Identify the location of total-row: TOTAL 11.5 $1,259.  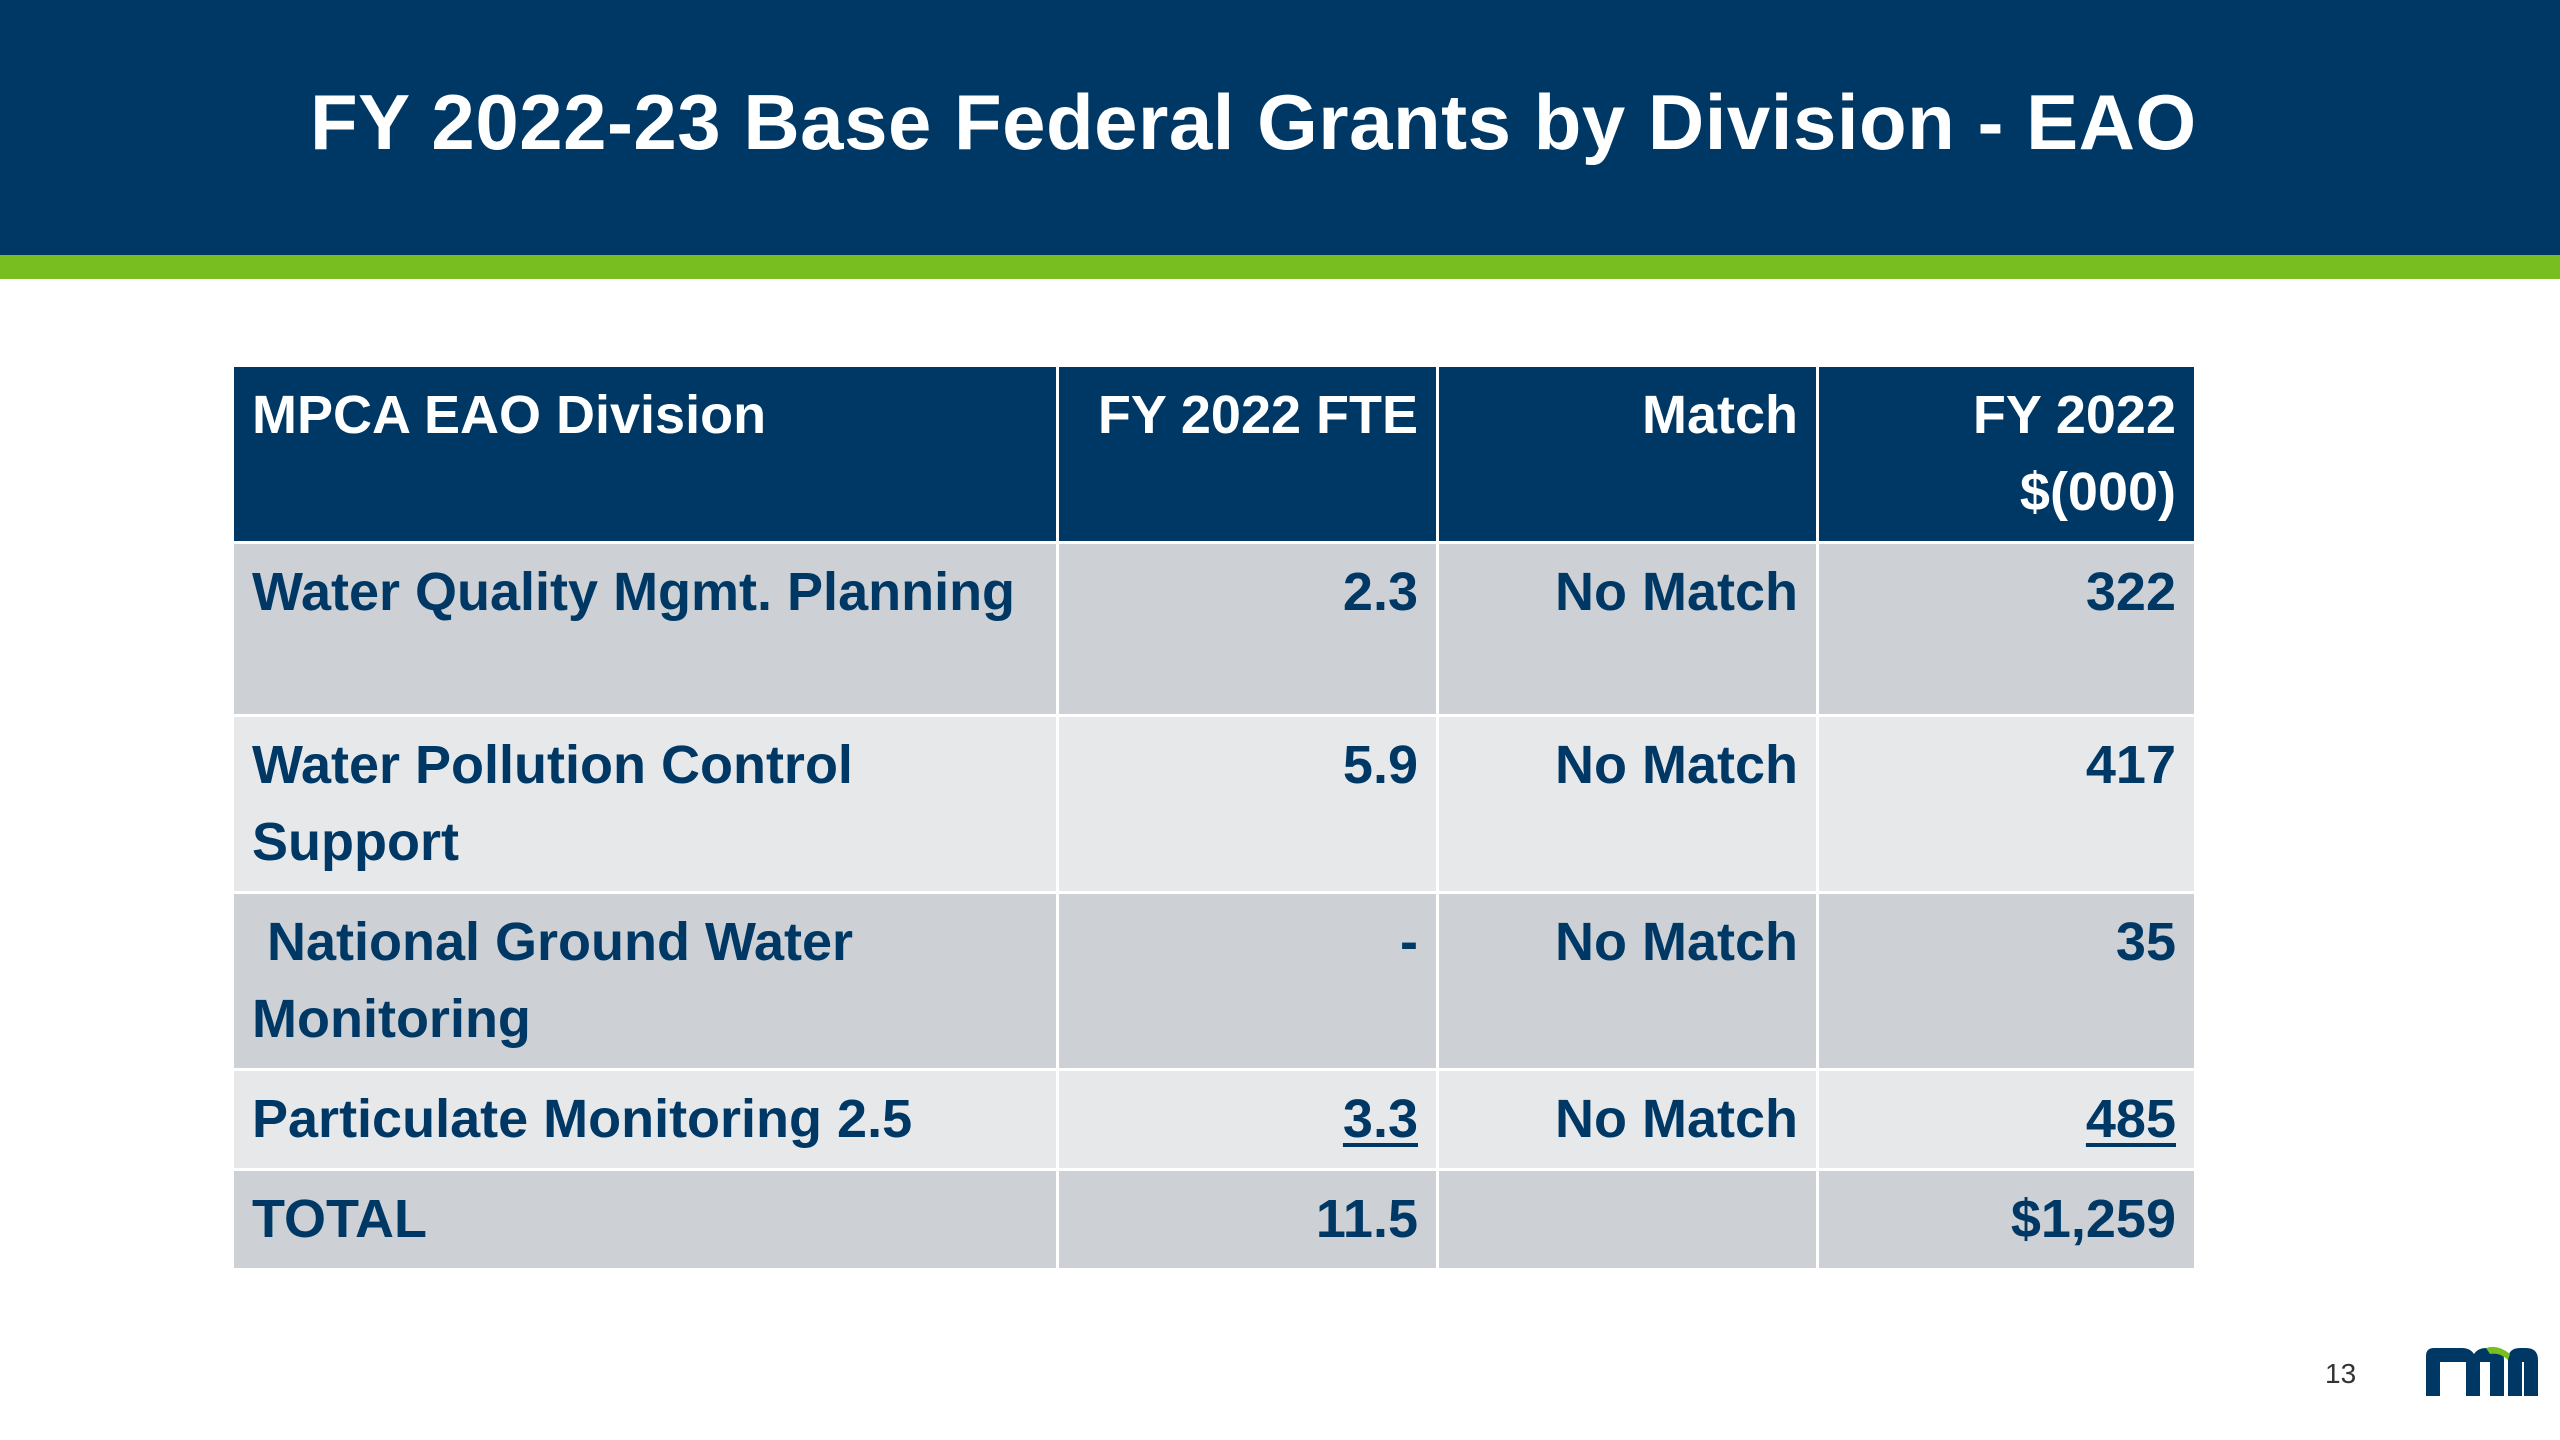
(1214, 1219).